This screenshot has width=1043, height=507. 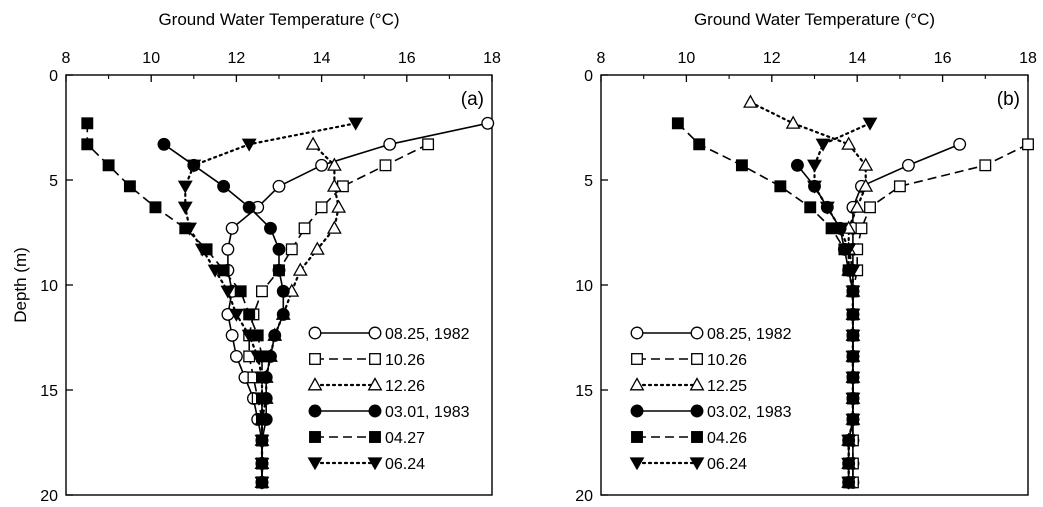 What do you see at coordinates (588, 181) in the screenshot?
I see `y-tick-label: 5` at bounding box center [588, 181].